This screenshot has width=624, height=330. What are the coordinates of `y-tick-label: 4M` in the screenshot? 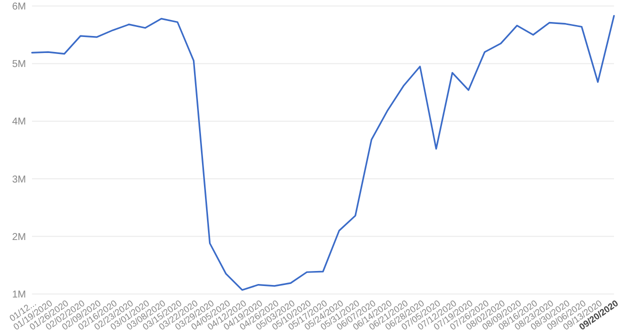 It's located at (19, 122).